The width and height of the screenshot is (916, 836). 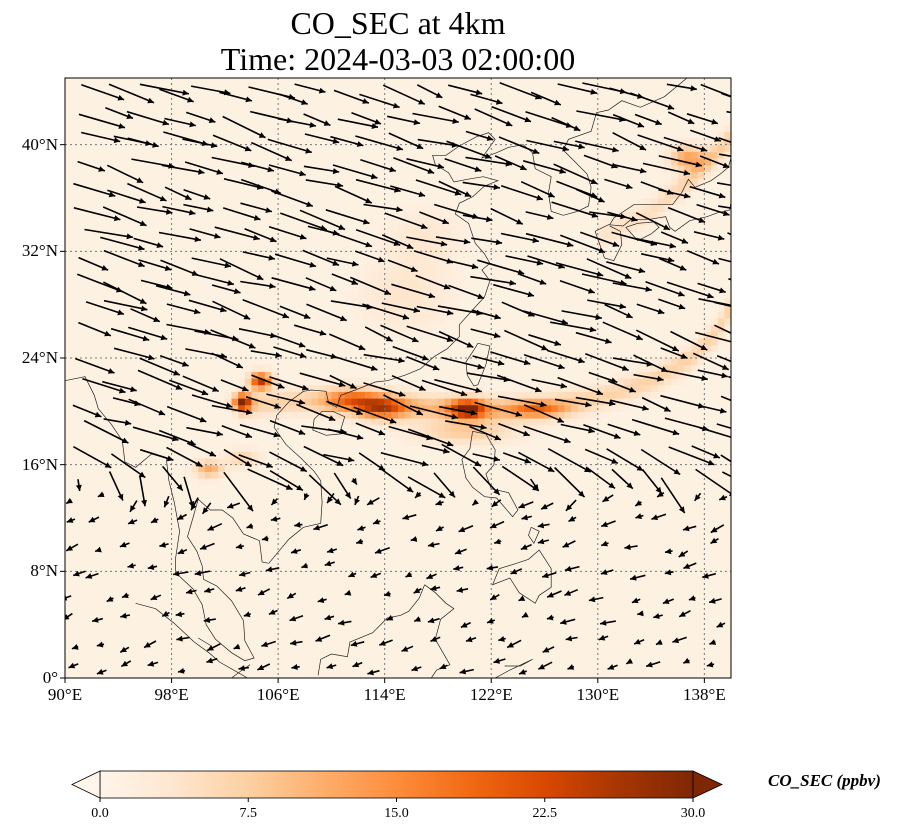 What do you see at coordinates (398, 59) in the screenshot?
I see `chart-subtitle: Time: 2024-03-03 02:00:00` at bounding box center [398, 59].